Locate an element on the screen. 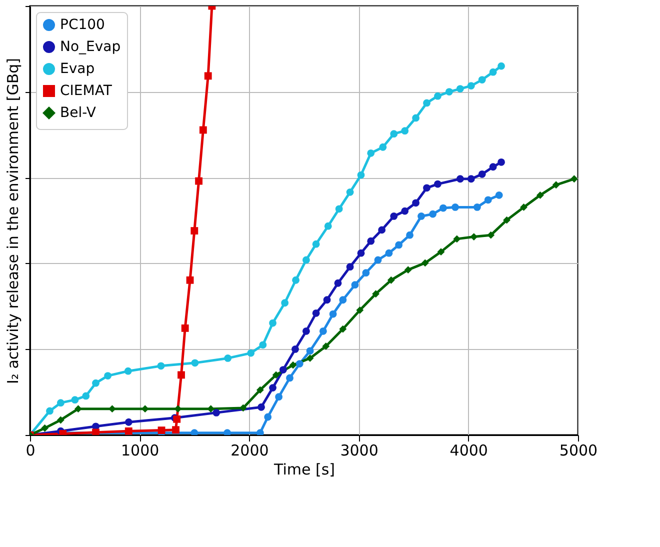 This screenshot has width=660, height=547. x-tick-label: 0 is located at coordinates (31, 451).